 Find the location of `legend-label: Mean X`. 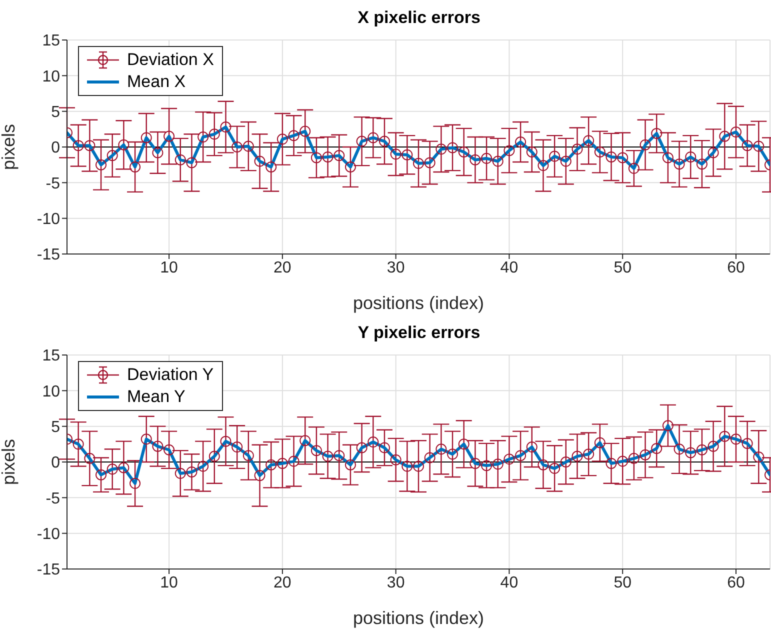

legend-label: Mean X is located at coordinates (156, 82).